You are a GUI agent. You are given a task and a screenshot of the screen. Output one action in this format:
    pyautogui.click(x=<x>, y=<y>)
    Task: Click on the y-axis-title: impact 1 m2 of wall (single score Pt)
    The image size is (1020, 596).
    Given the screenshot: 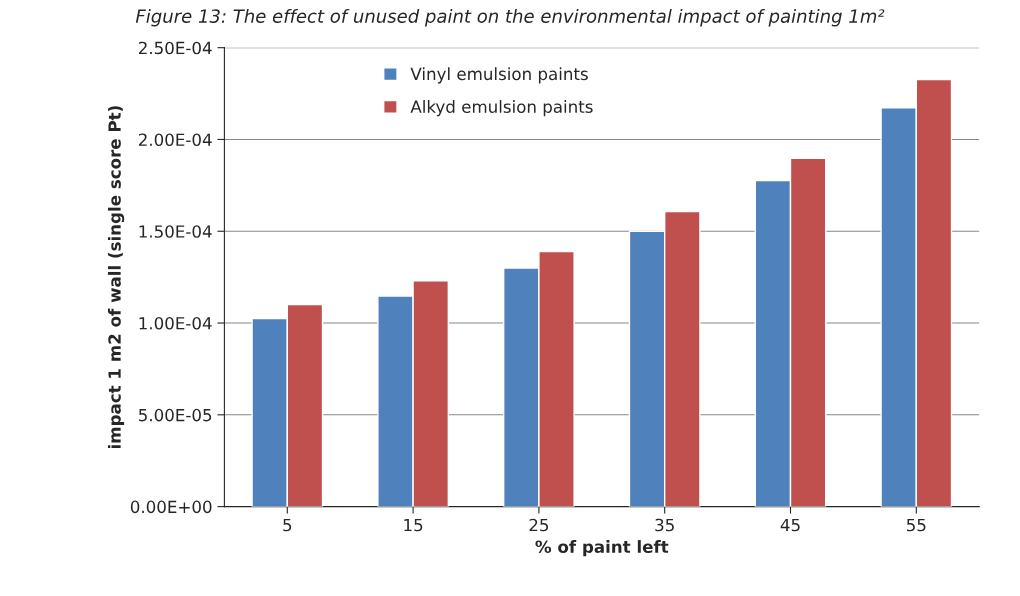 What is the action you would take?
    pyautogui.click(x=116, y=277)
    